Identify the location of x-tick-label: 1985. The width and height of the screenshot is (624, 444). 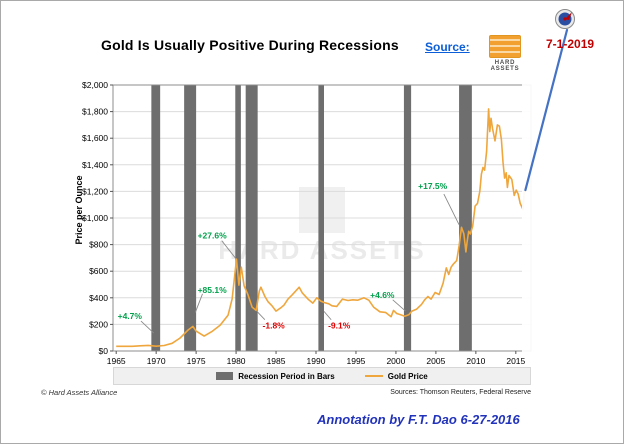
(276, 361).